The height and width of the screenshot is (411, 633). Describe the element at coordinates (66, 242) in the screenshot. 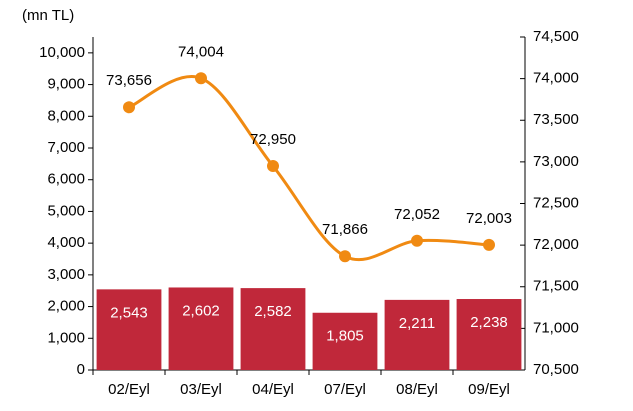

I see `y-tick-label: 4,000` at that location.